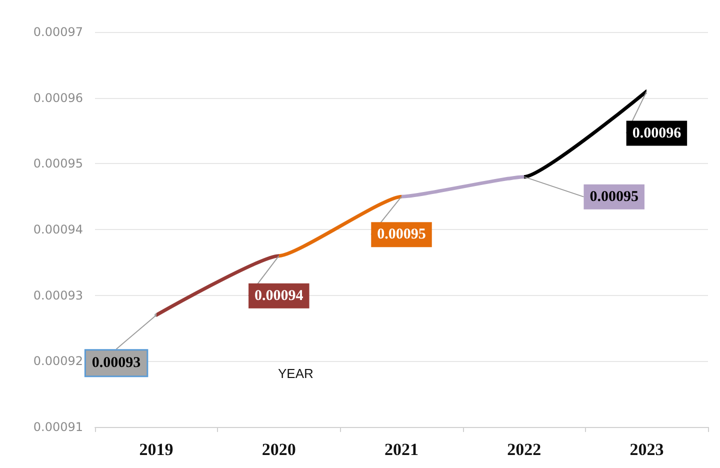  What do you see at coordinates (401, 449) in the screenshot?
I see `x-tick-label: 2021` at bounding box center [401, 449].